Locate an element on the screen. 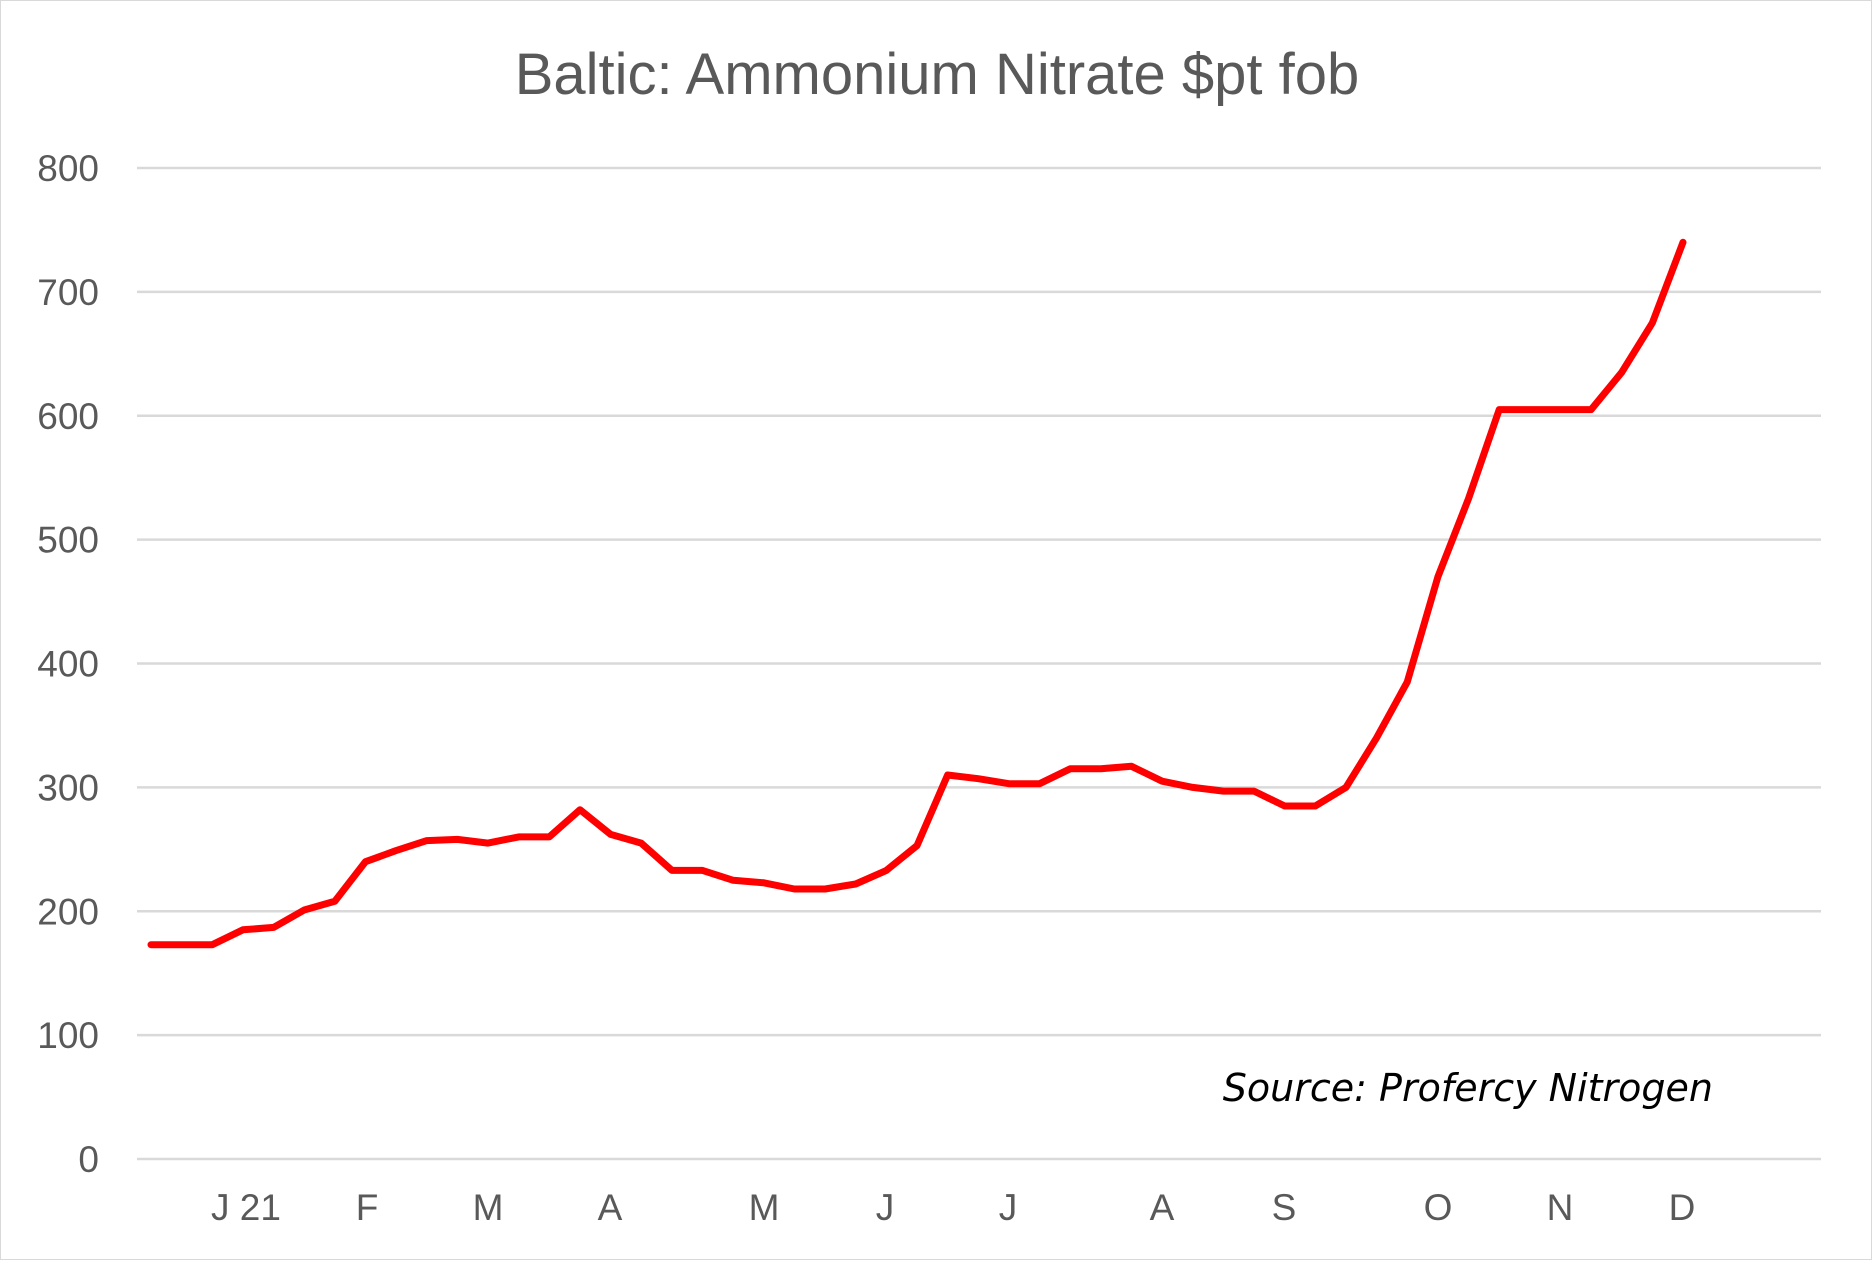 The width and height of the screenshot is (1872, 1261). x-tick-label: N is located at coordinates (1560, 1207).